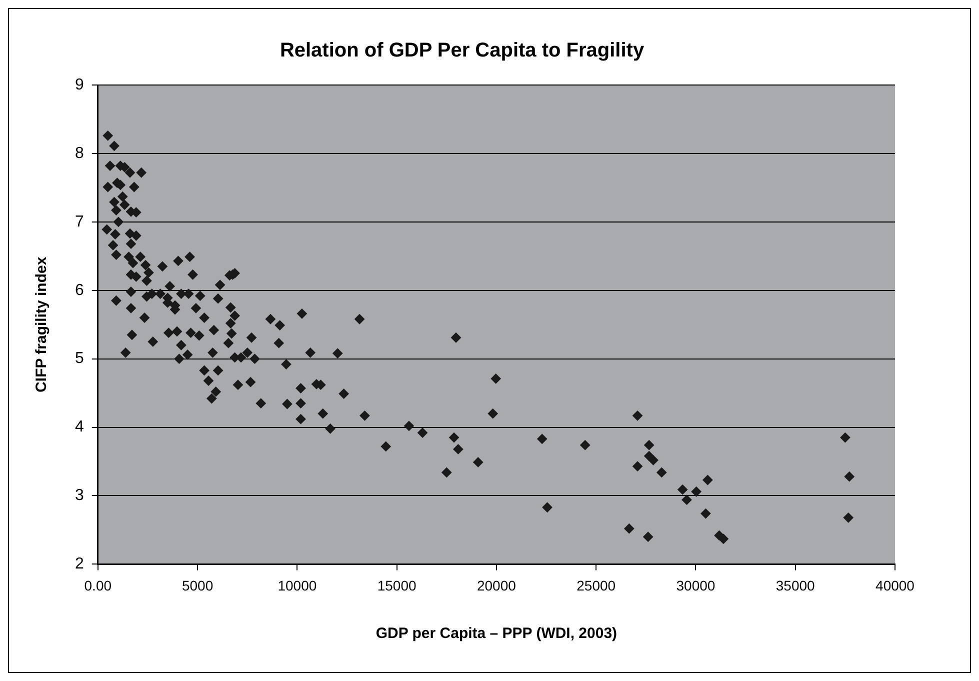 Image resolution: width=979 pixels, height=681 pixels. I want to click on y-axis-title: CIFP fragility index, so click(41, 324).